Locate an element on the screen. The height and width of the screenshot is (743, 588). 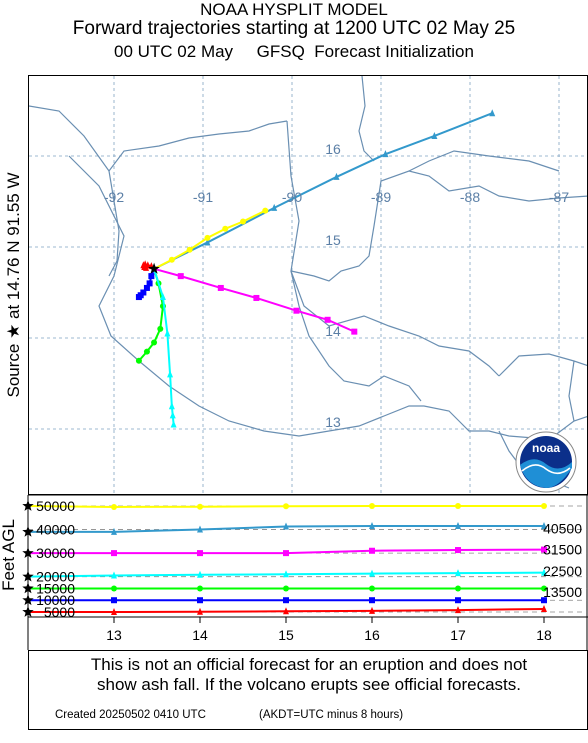
source-star-icon is located at coordinates (154, 268).